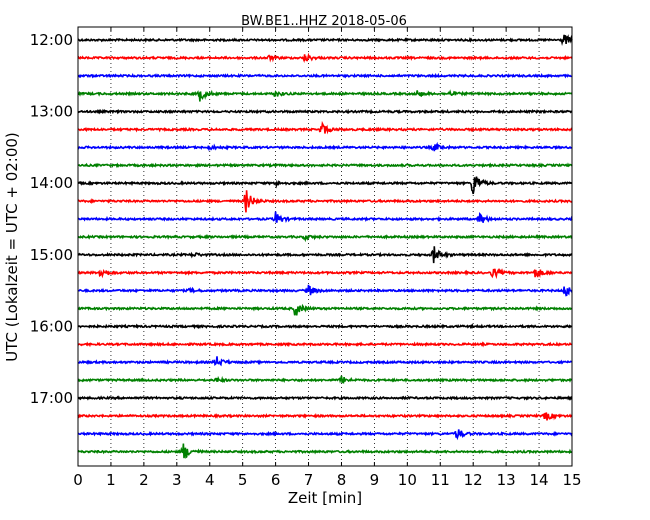  I want to click on x-tick-label-4: 4, so click(210, 480).